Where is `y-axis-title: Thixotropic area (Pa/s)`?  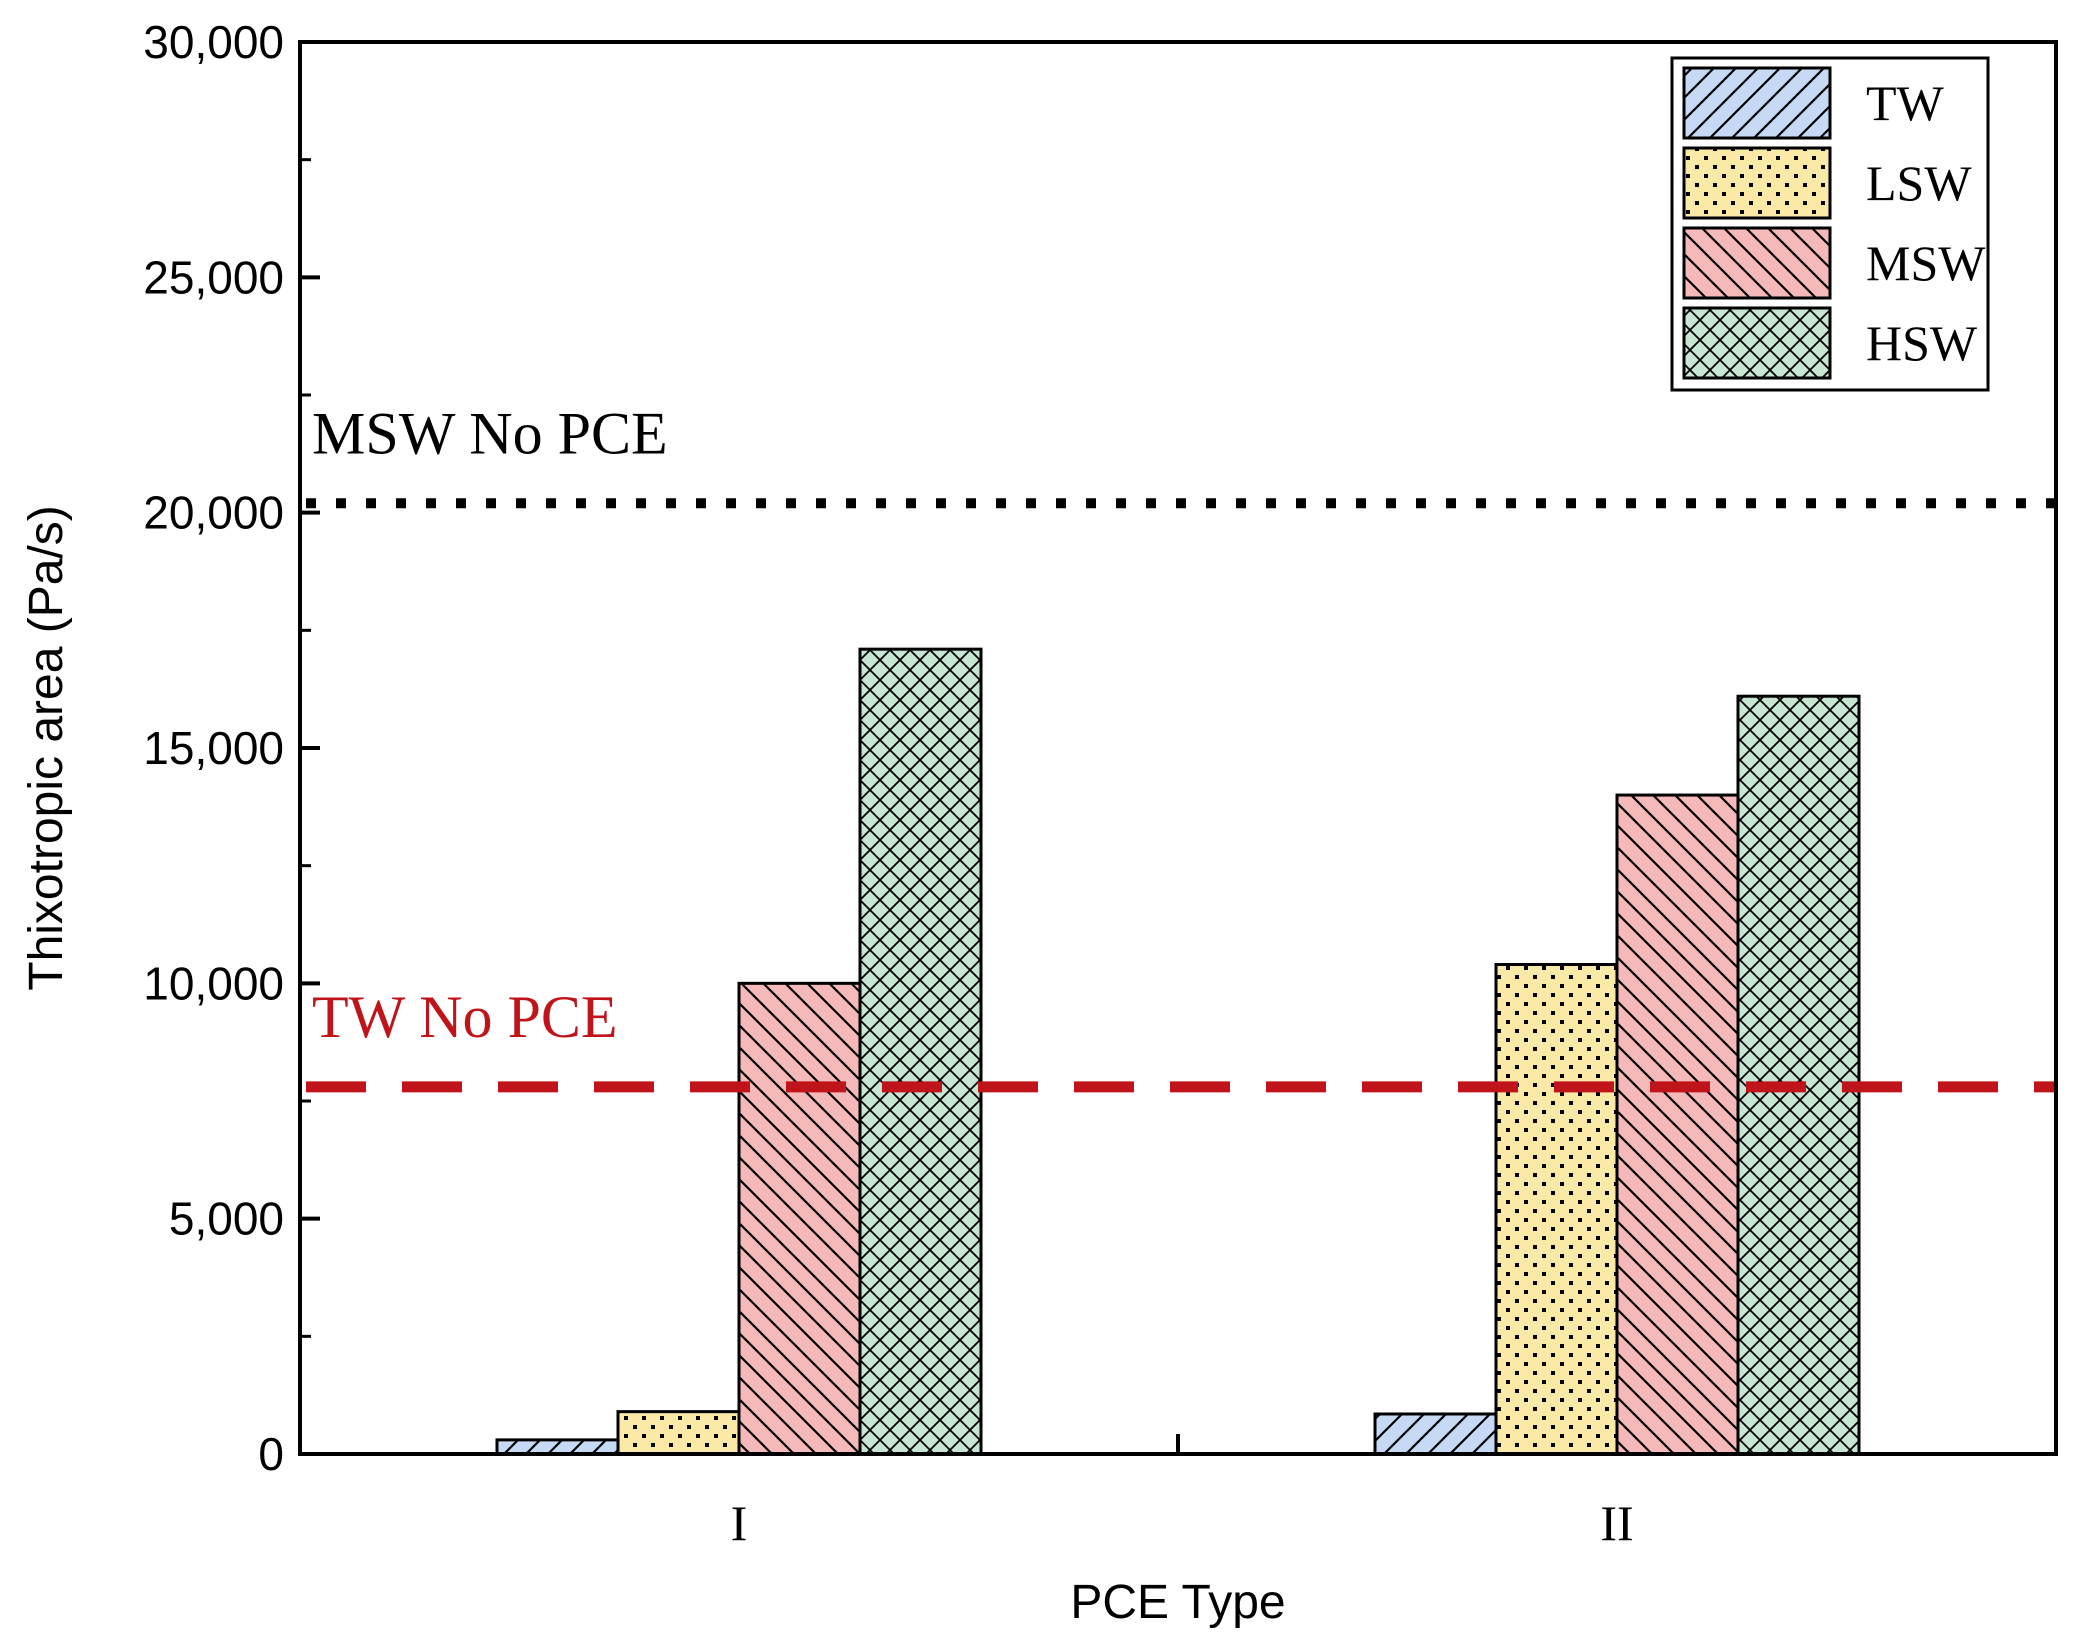 y-axis-title: Thixotropic area (Pa/s) is located at coordinates (46, 748).